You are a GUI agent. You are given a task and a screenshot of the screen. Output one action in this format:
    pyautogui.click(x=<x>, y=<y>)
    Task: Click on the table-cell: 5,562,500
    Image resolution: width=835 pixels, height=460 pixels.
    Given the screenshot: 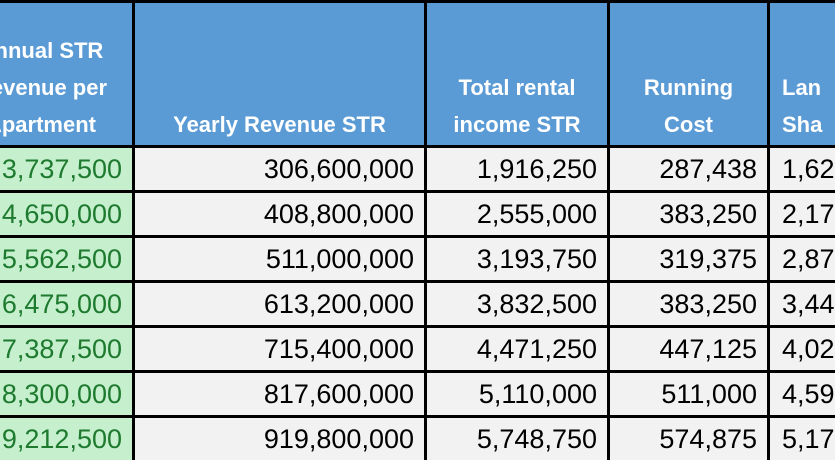 What is the action you would take?
    pyautogui.click(x=67, y=260)
    